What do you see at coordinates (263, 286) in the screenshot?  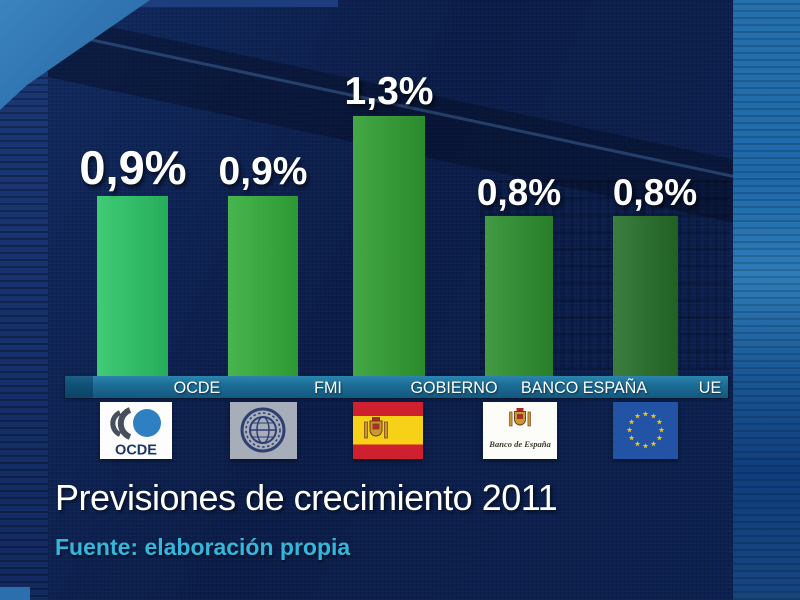 I see `bar-fmi` at bounding box center [263, 286].